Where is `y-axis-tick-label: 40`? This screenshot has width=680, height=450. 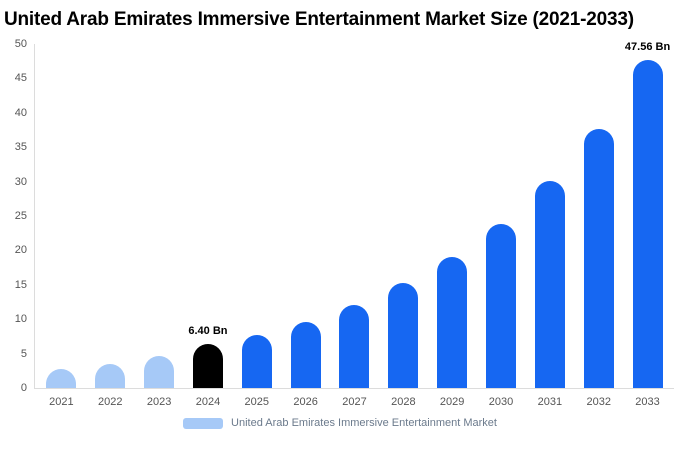
y-axis-tick-label: 40 is located at coordinates (20, 112).